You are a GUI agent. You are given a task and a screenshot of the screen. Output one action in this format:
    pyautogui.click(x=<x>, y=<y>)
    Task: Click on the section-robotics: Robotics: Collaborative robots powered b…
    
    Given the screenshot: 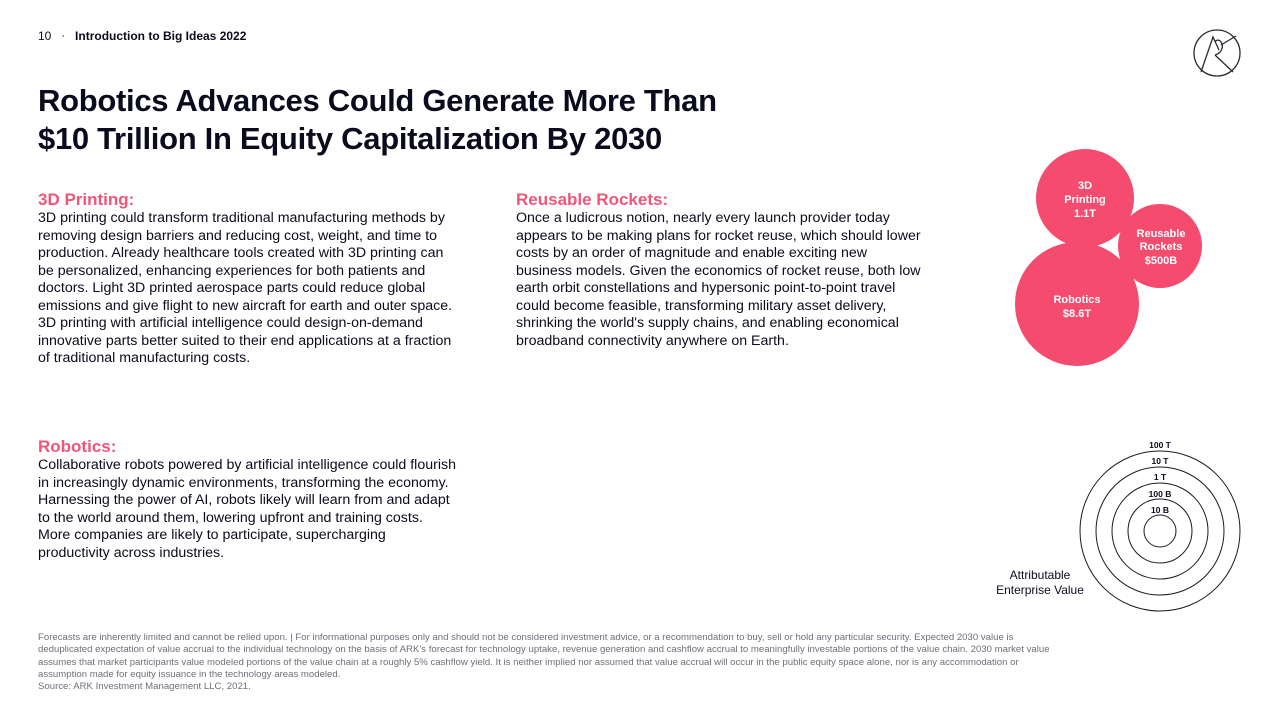 What is the action you would take?
    pyautogui.click(x=248, y=499)
    